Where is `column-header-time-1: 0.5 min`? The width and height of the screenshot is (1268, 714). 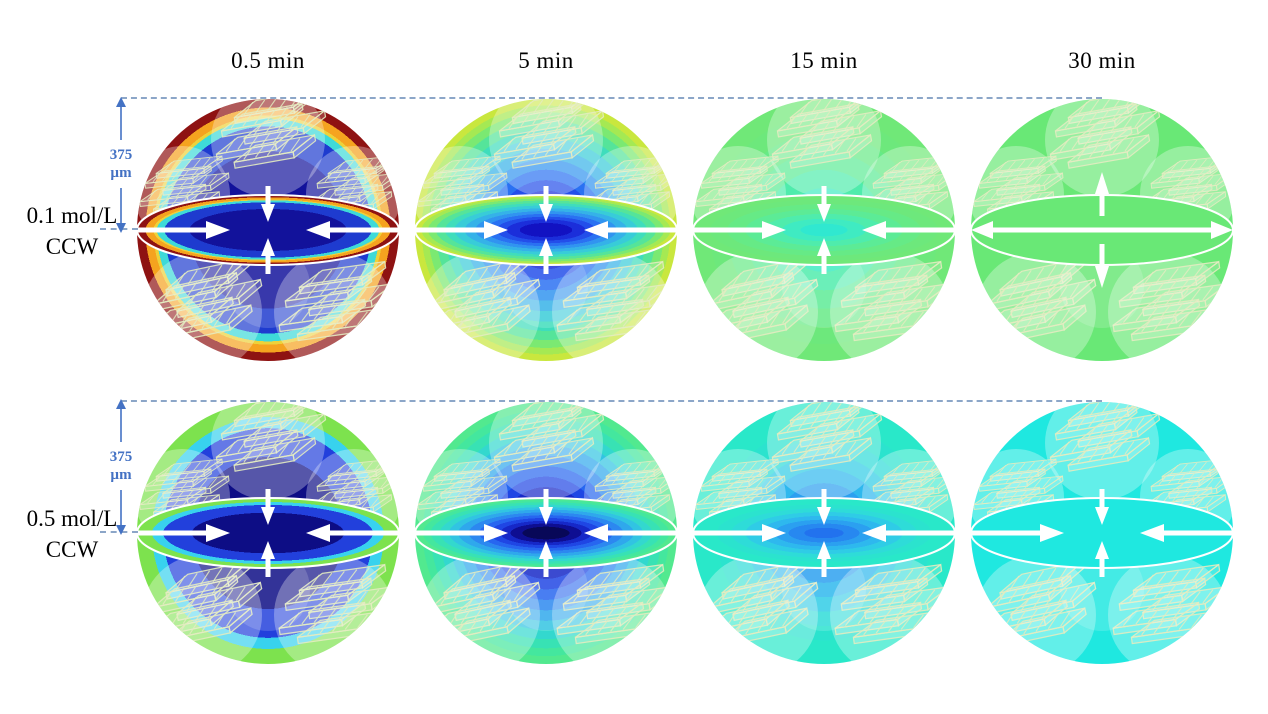 column-header-time-1: 0.5 min is located at coordinates (268, 60).